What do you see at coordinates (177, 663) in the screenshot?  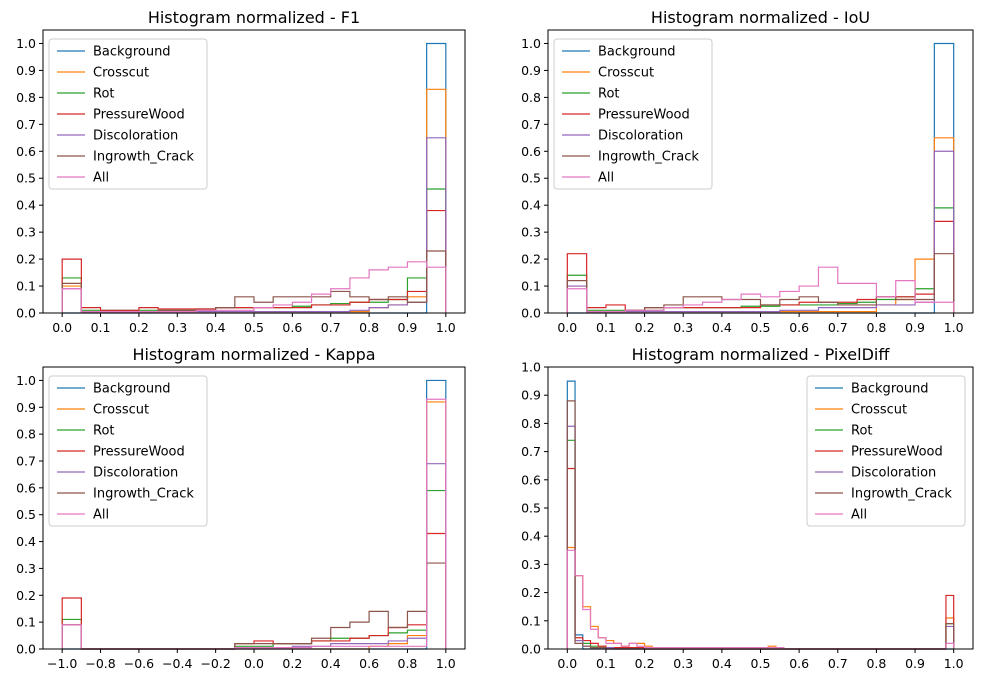 I see `x-tick-label: −0.4` at bounding box center [177, 663].